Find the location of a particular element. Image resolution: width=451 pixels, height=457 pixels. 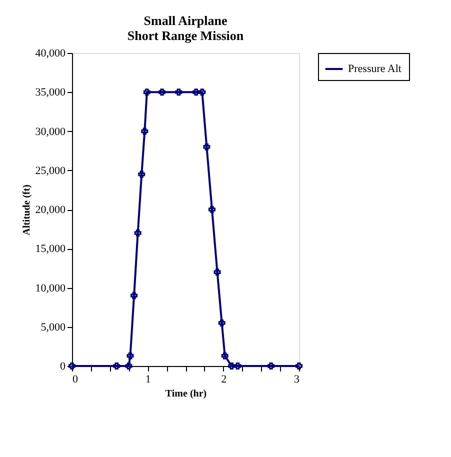

x-tick-label: 1 is located at coordinates (148, 380).